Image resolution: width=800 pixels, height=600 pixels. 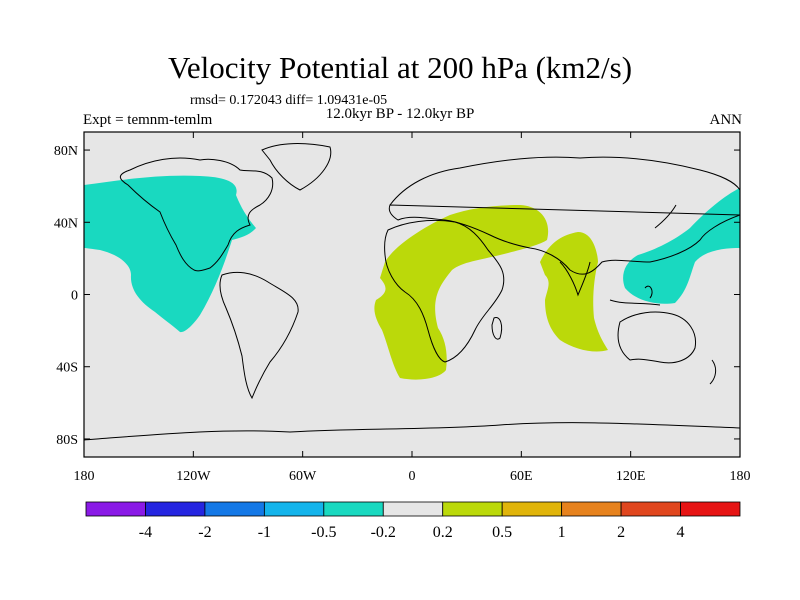 What do you see at coordinates (400, 114) in the screenshot?
I see `plot-subtitle: 12.0kyr BP - 12.0kyr BP` at bounding box center [400, 114].